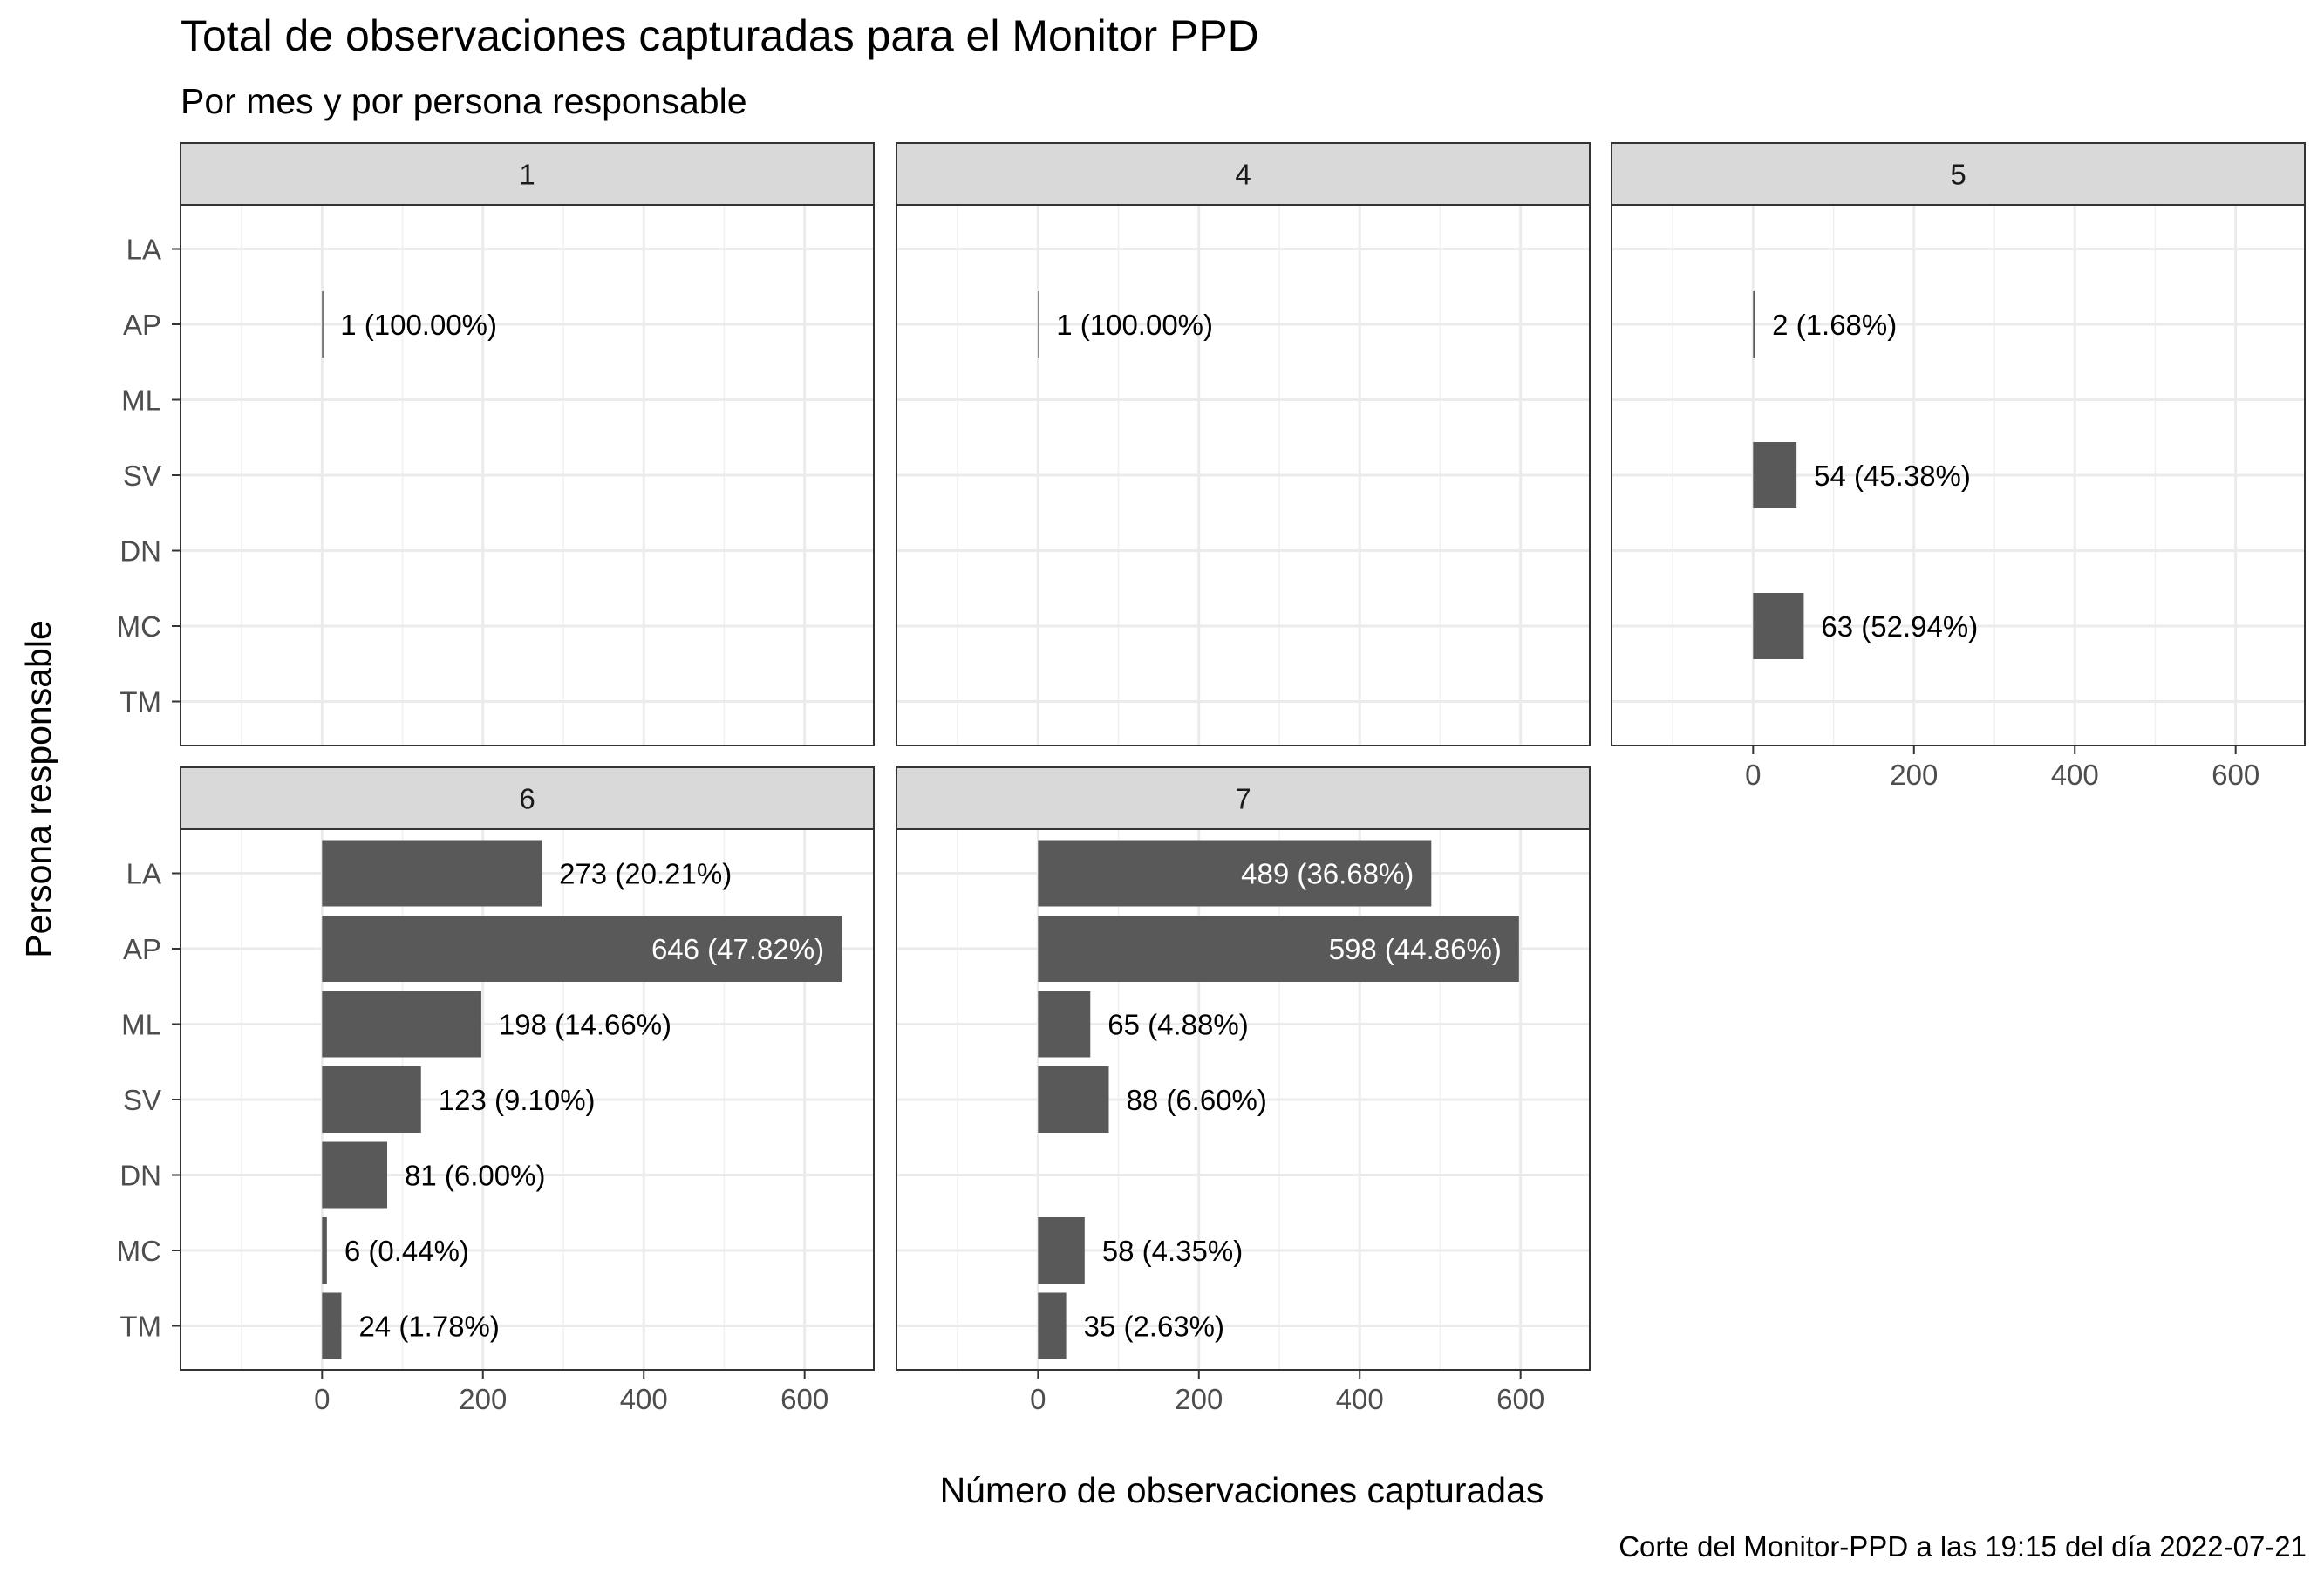  I want to click on bar-label: 24 (1.78%), so click(428, 1327).